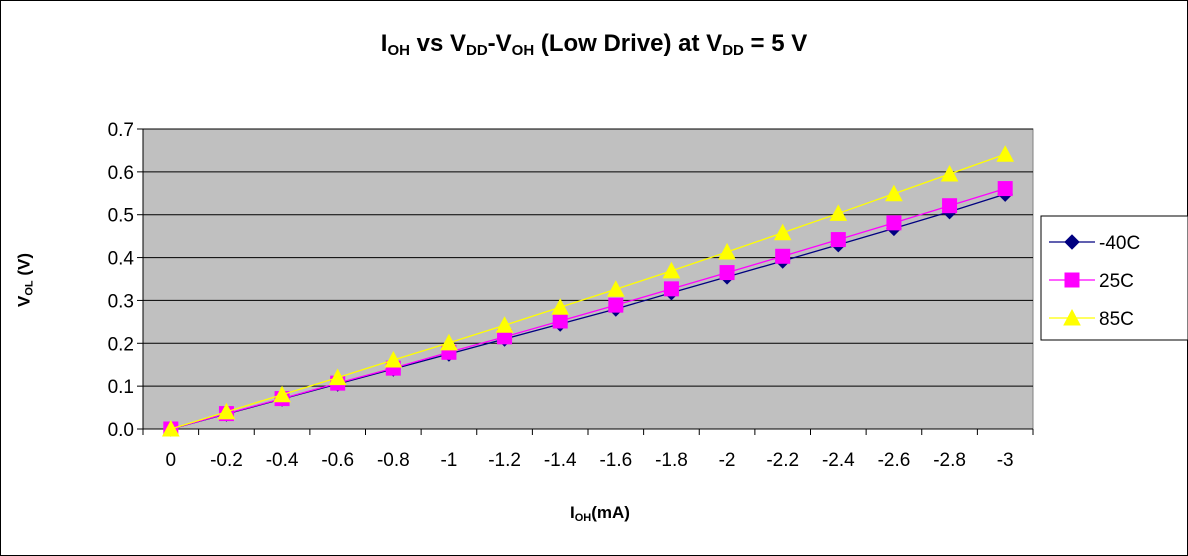  I want to click on y-tick-label: 0.7, so click(121, 130).